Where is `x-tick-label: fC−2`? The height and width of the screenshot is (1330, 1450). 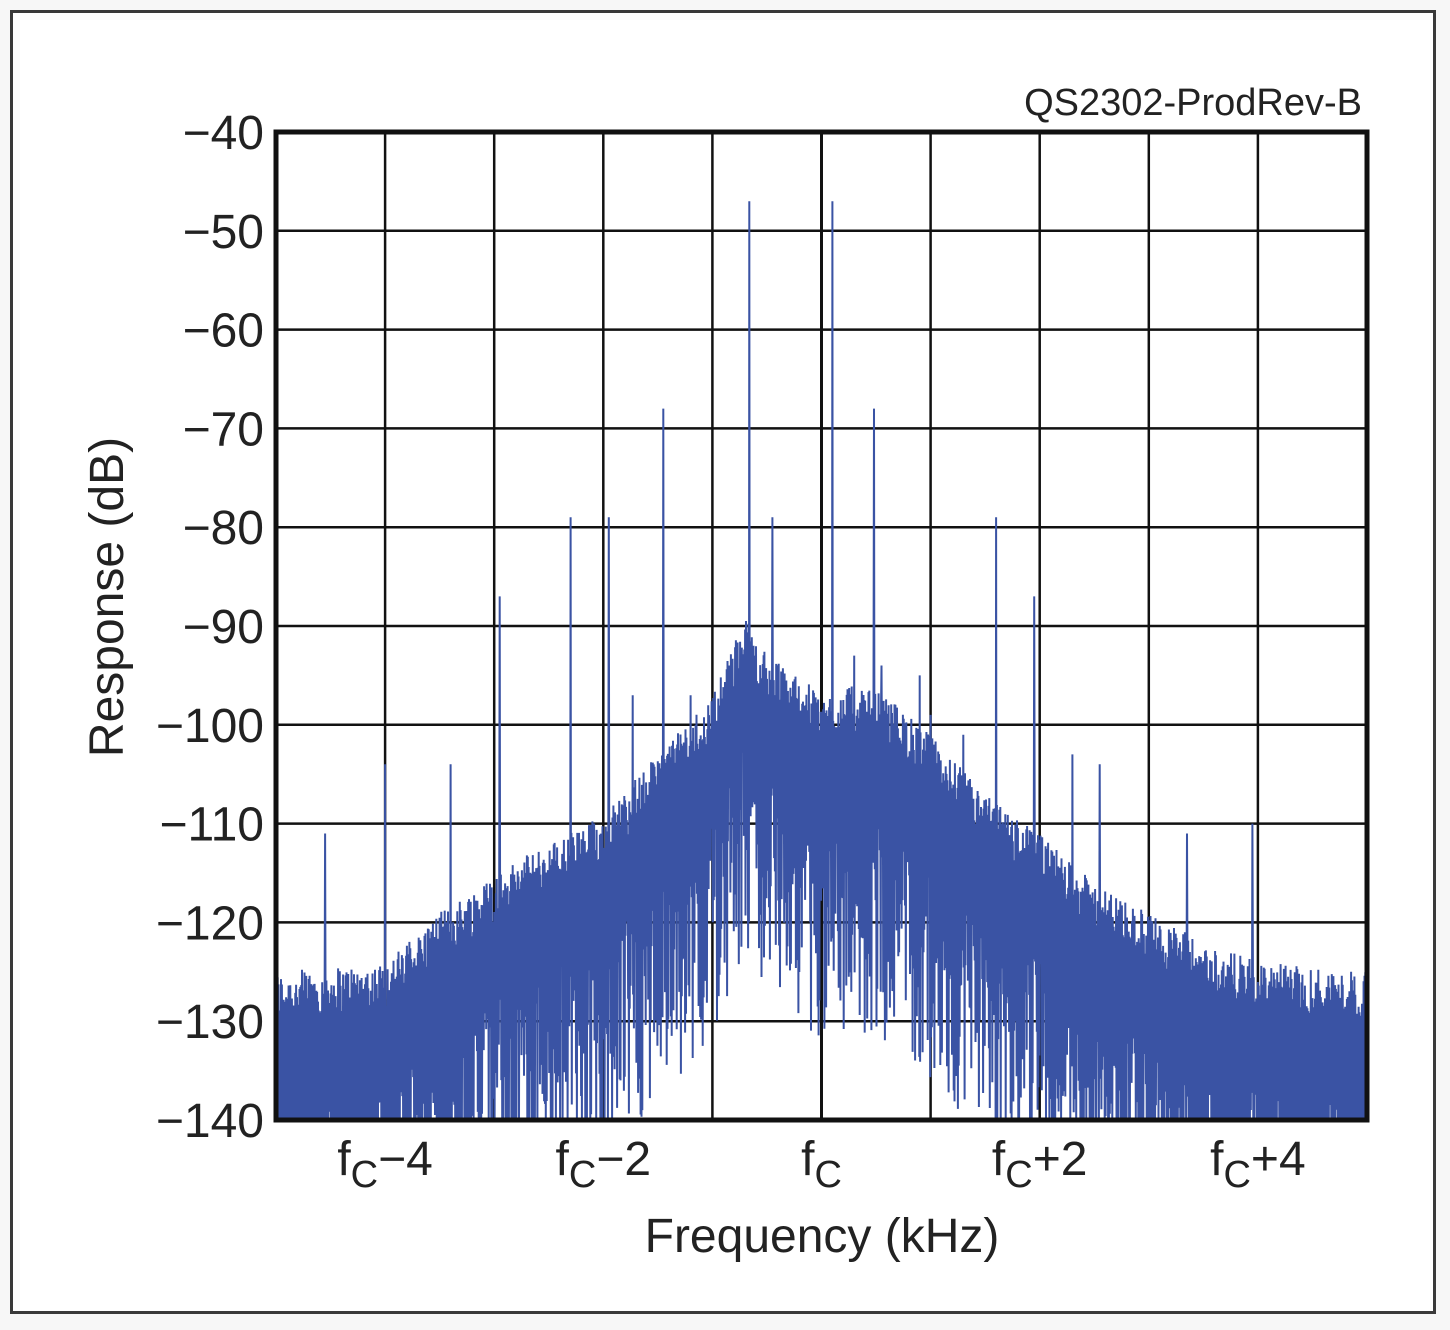 x-tick-label: fC−2 is located at coordinates (604, 1164).